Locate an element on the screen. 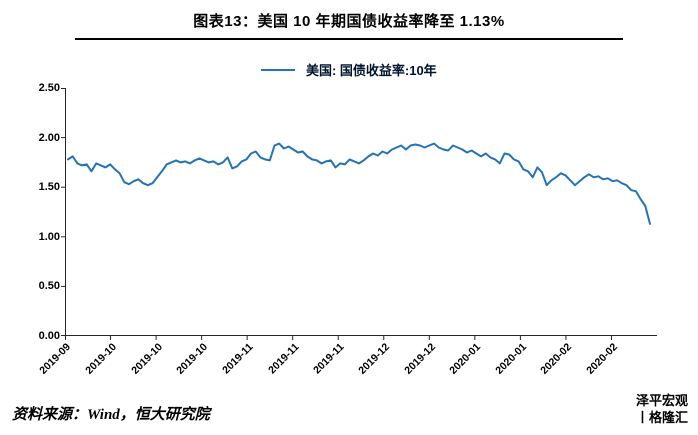 The width and height of the screenshot is (698, 435). y-axis-tick-label: 2.50 is located at coordinates (49, 88).